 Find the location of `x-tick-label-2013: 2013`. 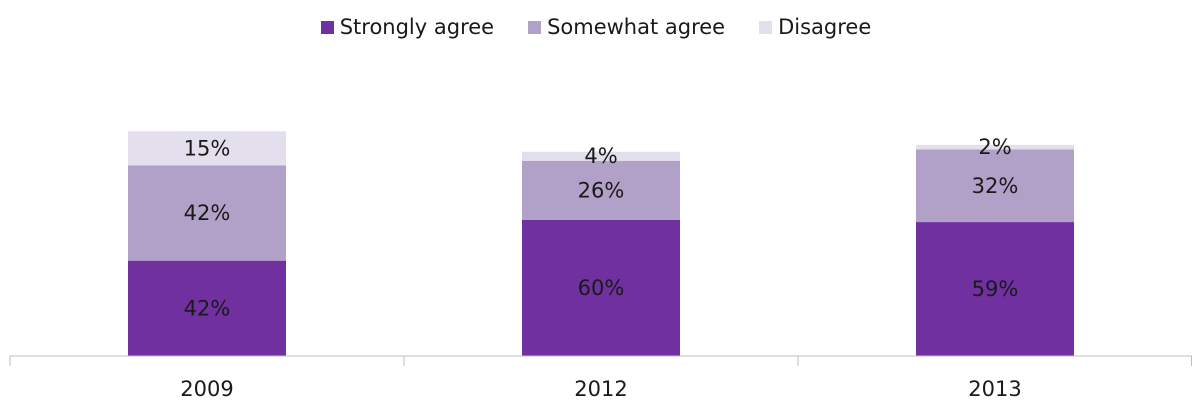

x-tick-label-2013: 2013 is located at coordinates (994, 389).